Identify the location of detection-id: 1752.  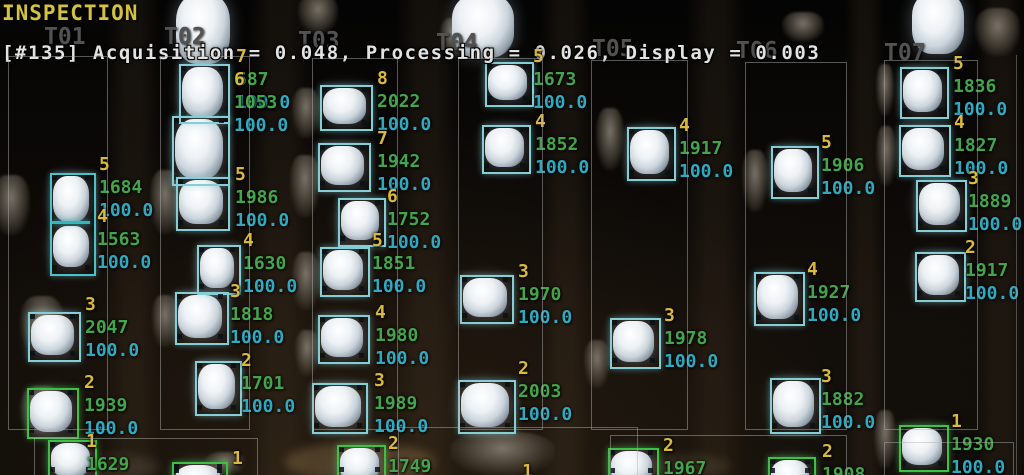
(409, 219).